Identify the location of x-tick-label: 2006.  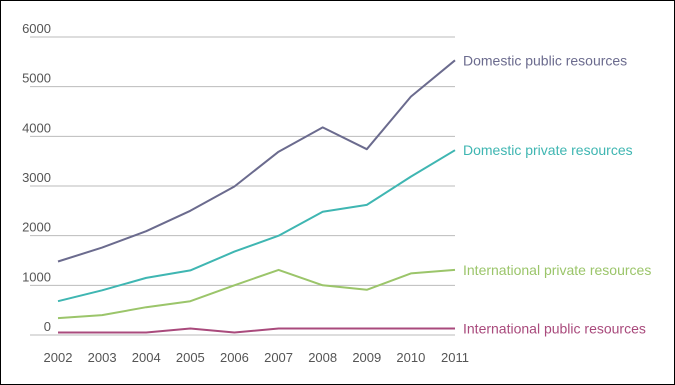
(234, 357).